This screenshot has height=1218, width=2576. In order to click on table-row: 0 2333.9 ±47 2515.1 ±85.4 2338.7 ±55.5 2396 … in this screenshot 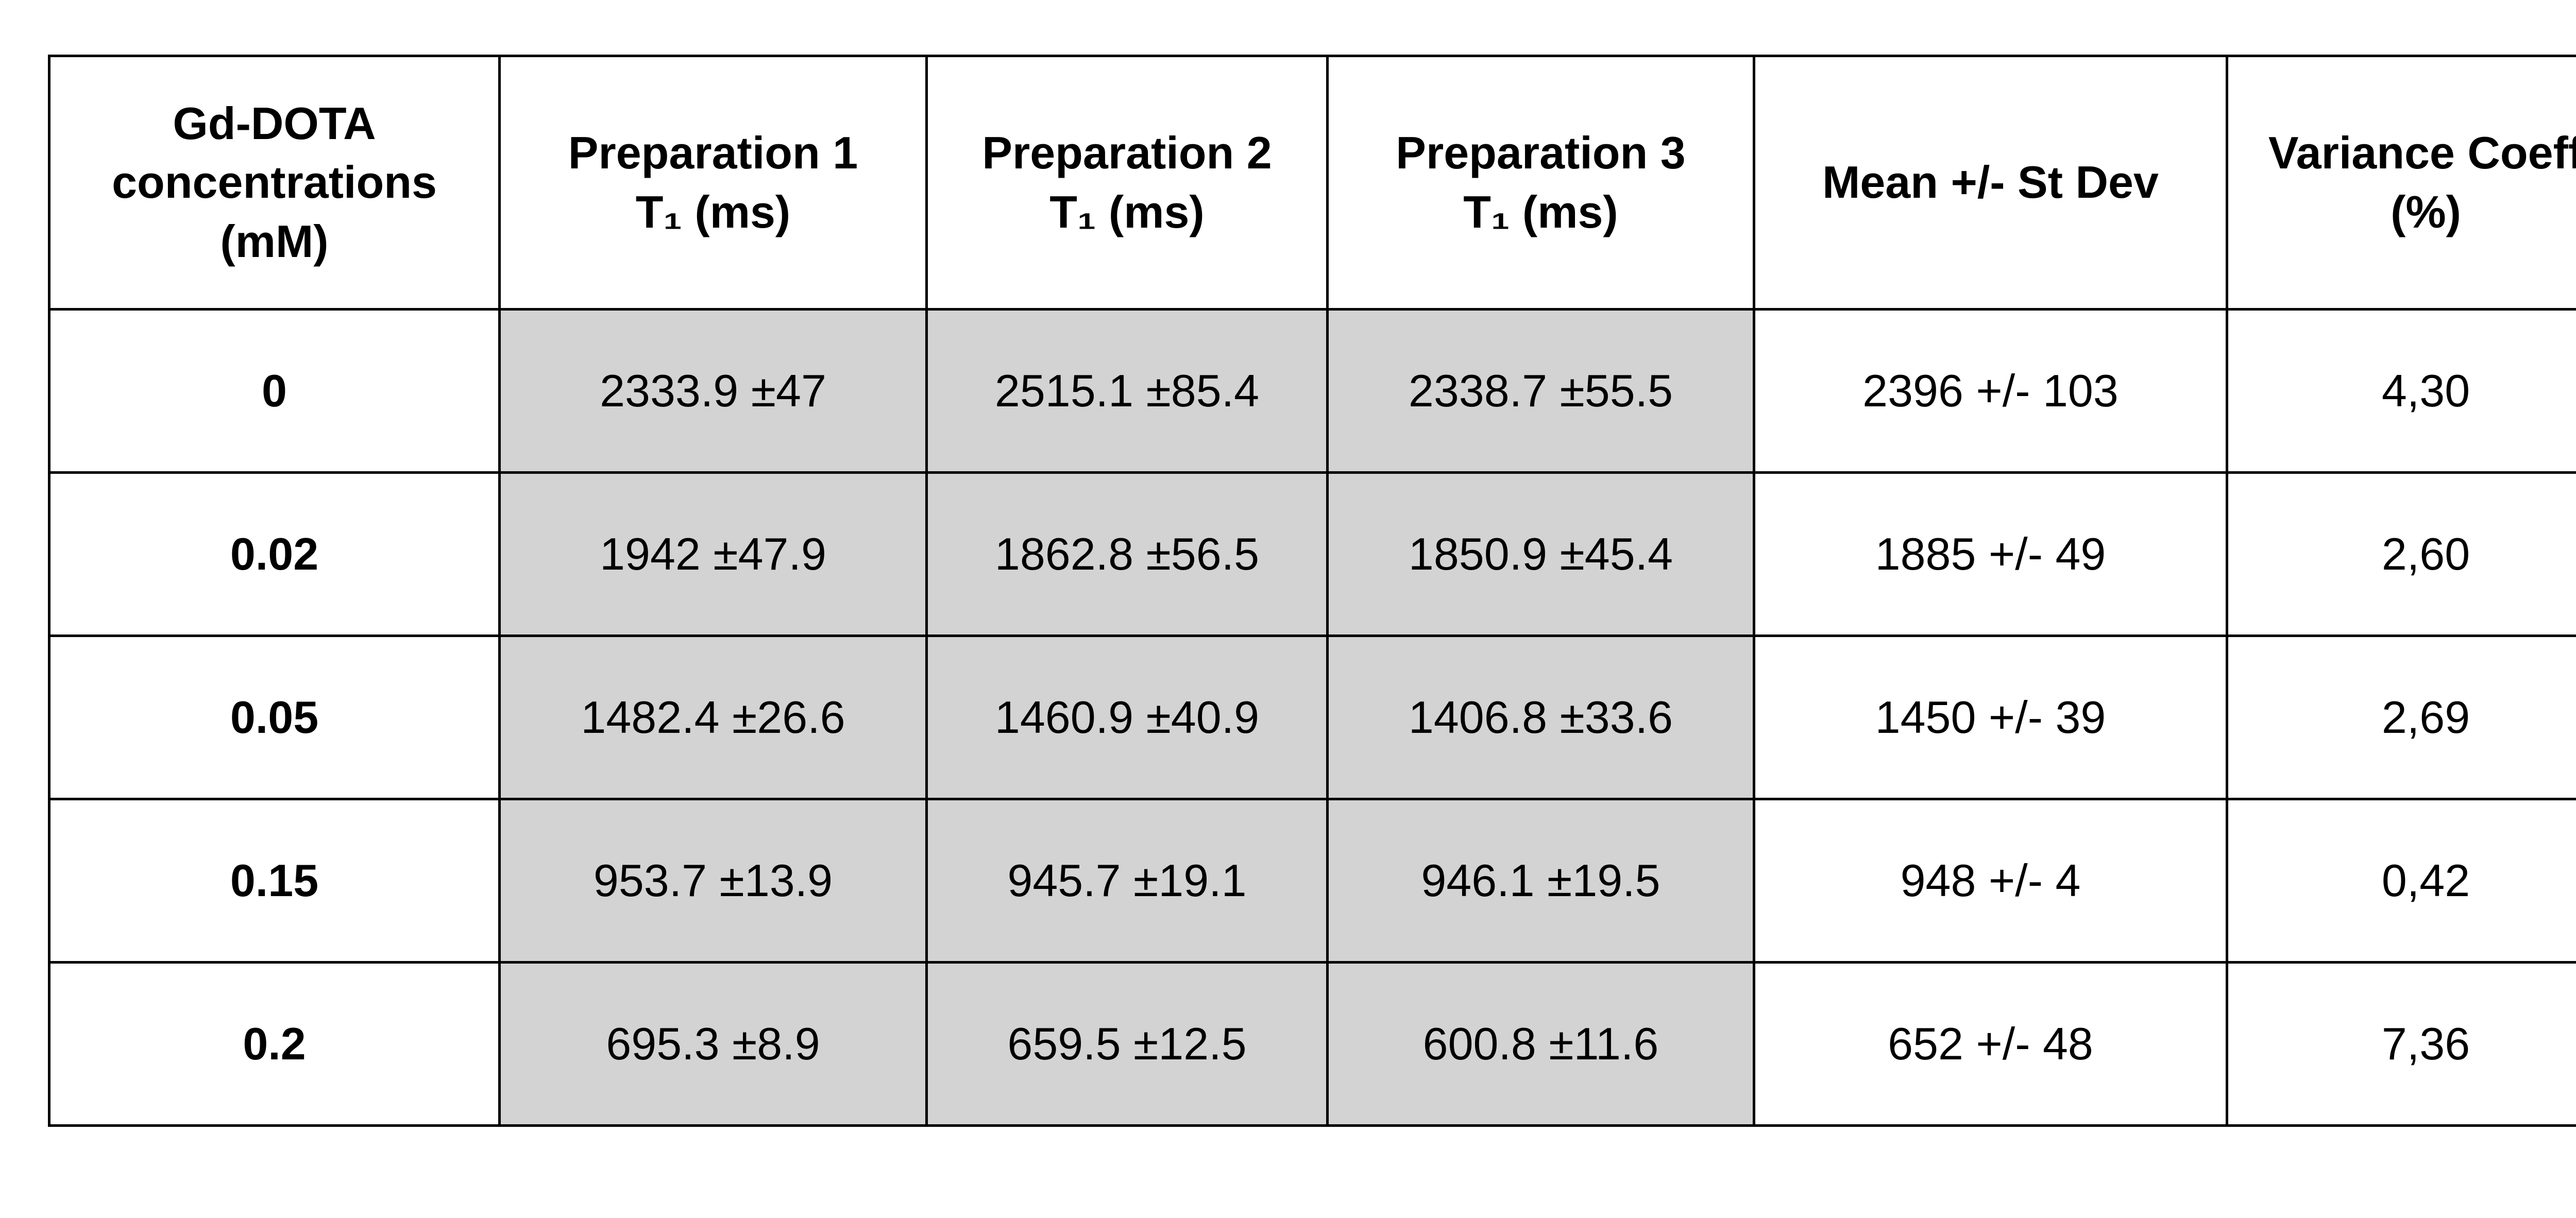, I will do `click(1312, 391)`.